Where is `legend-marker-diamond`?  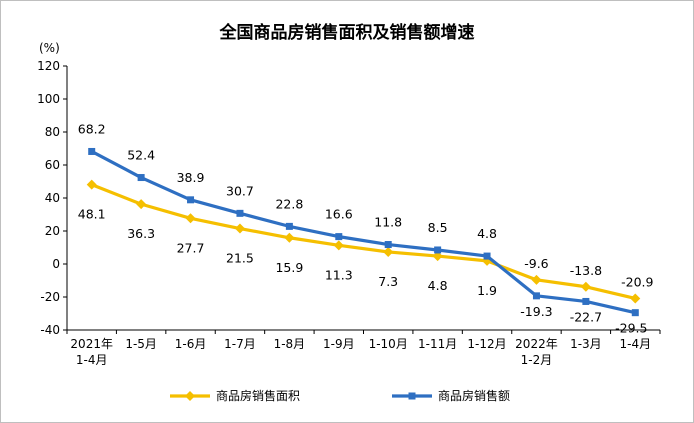
legend-marker-diamond is located at coordinates (190, 396).